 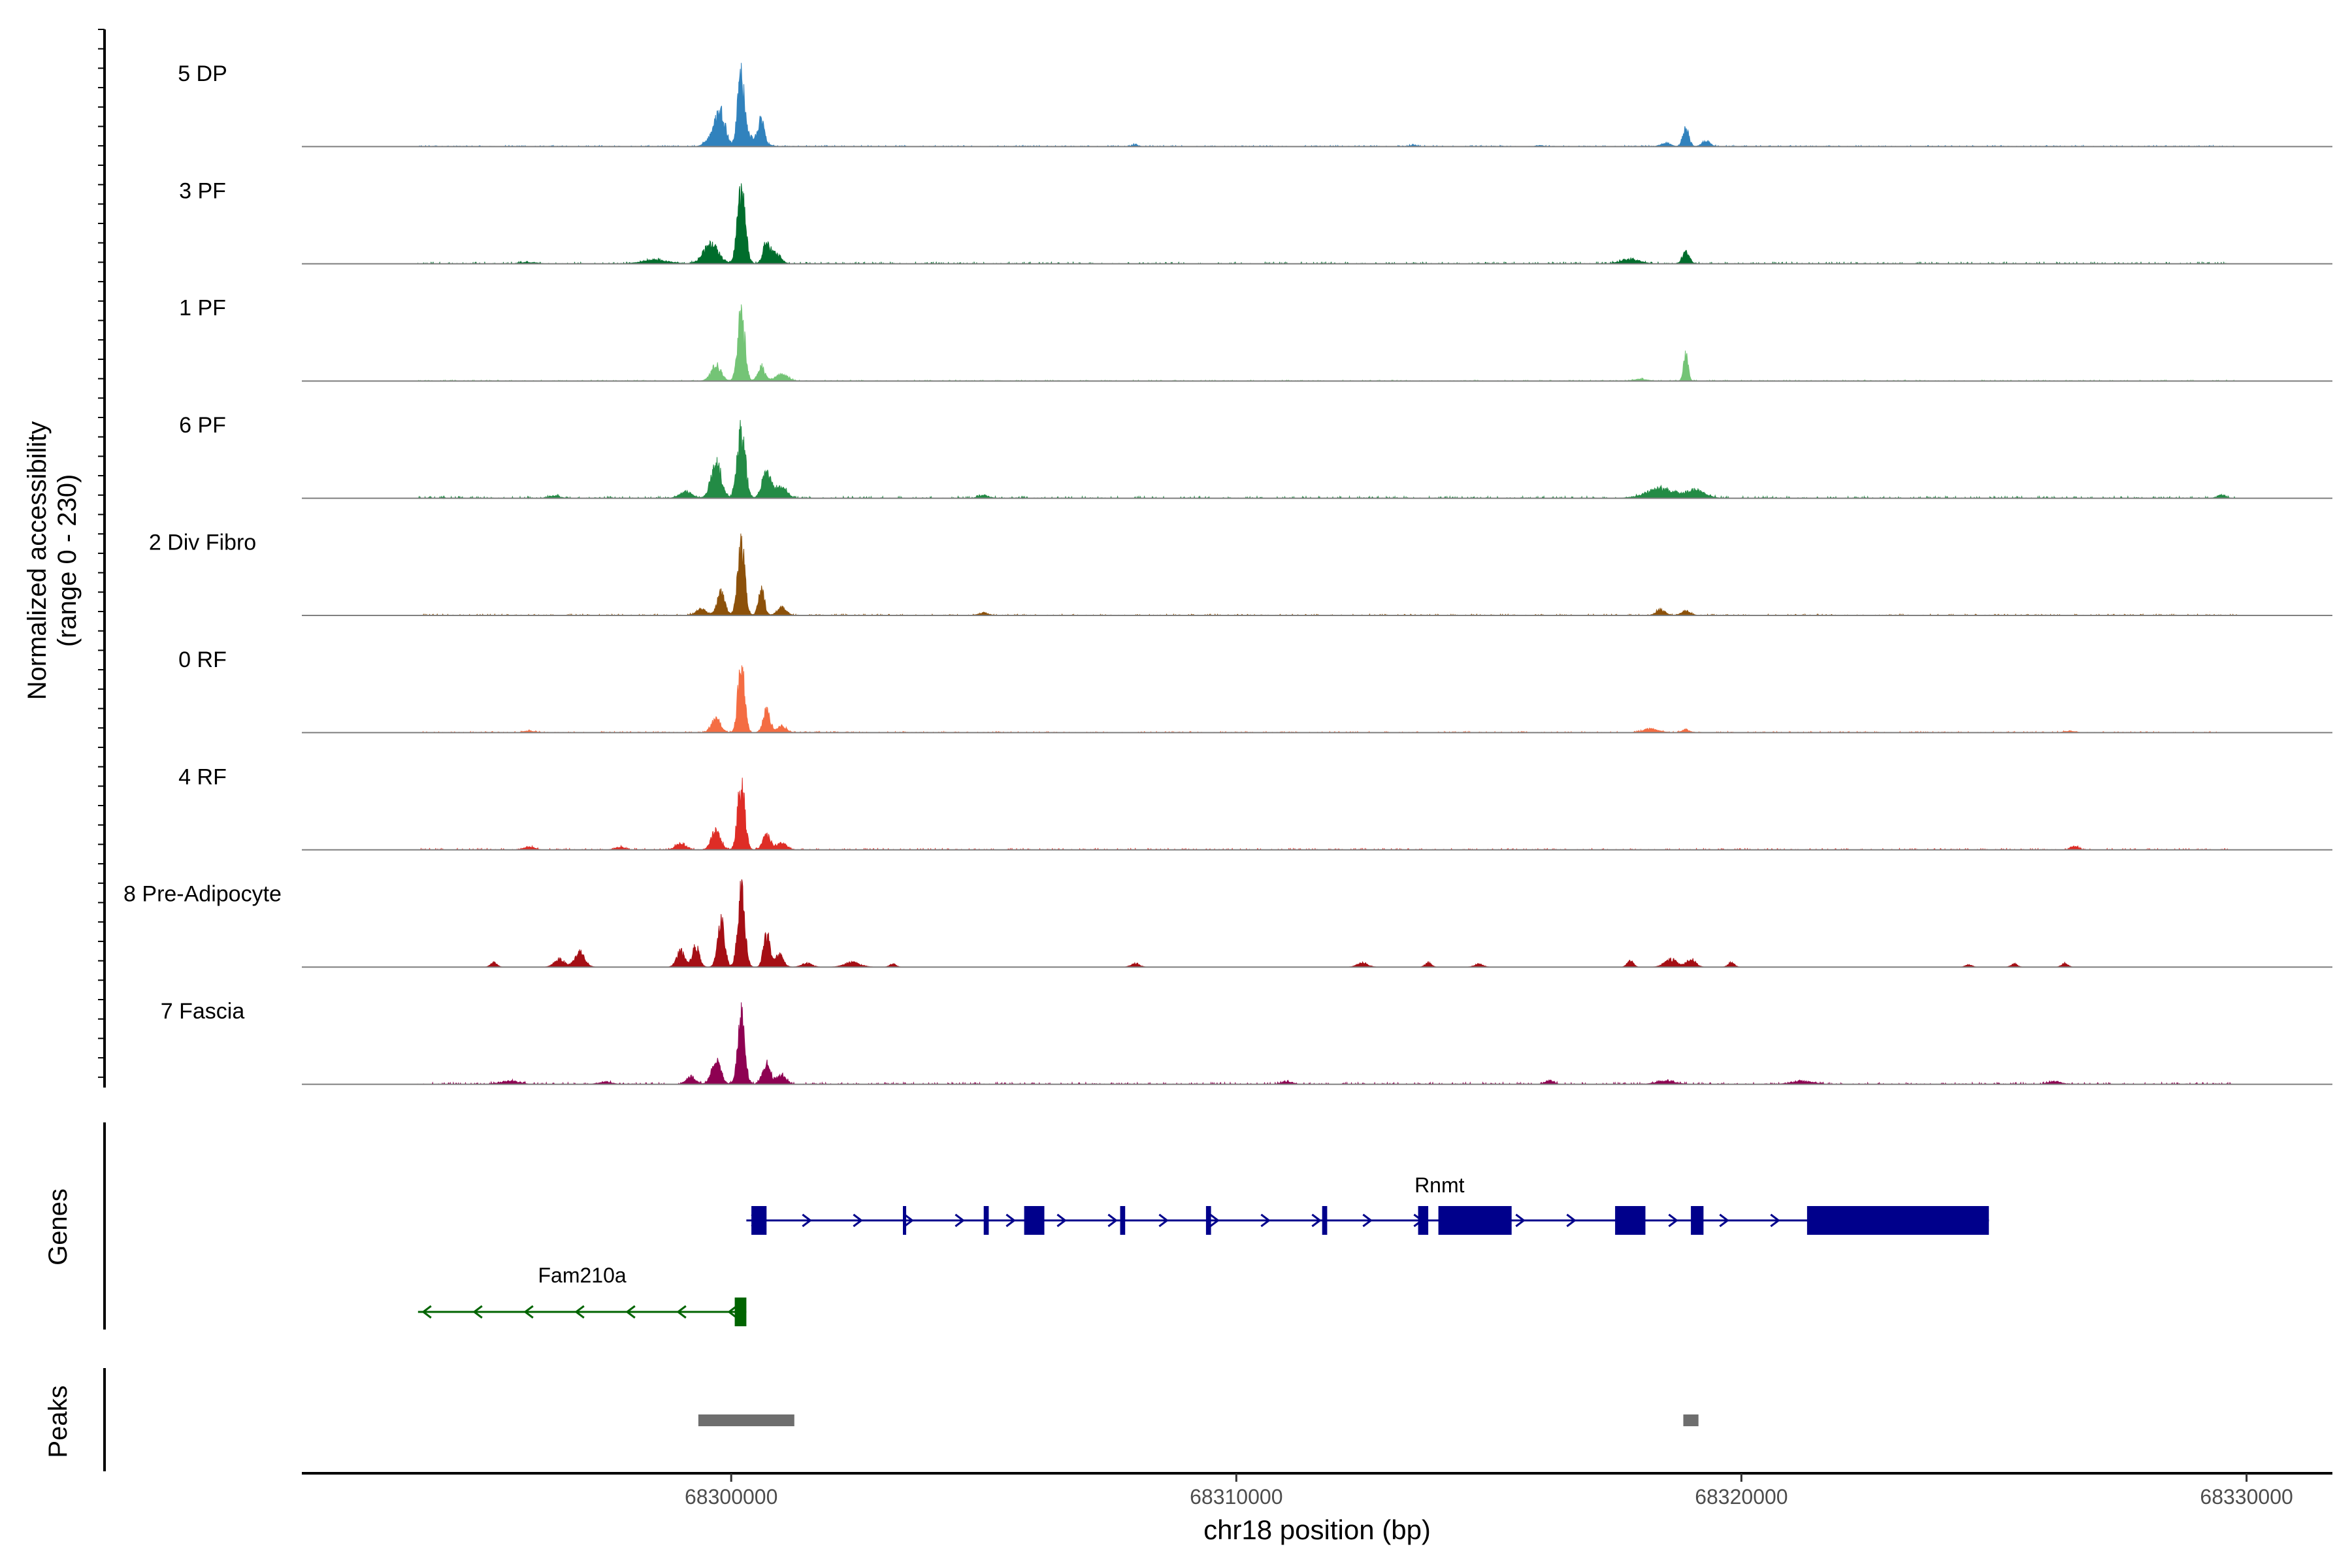 What do you see at coordinates (202, 73) in the screenshot?
I see `track-label: 5 DP` at bounding box center [202, 73].